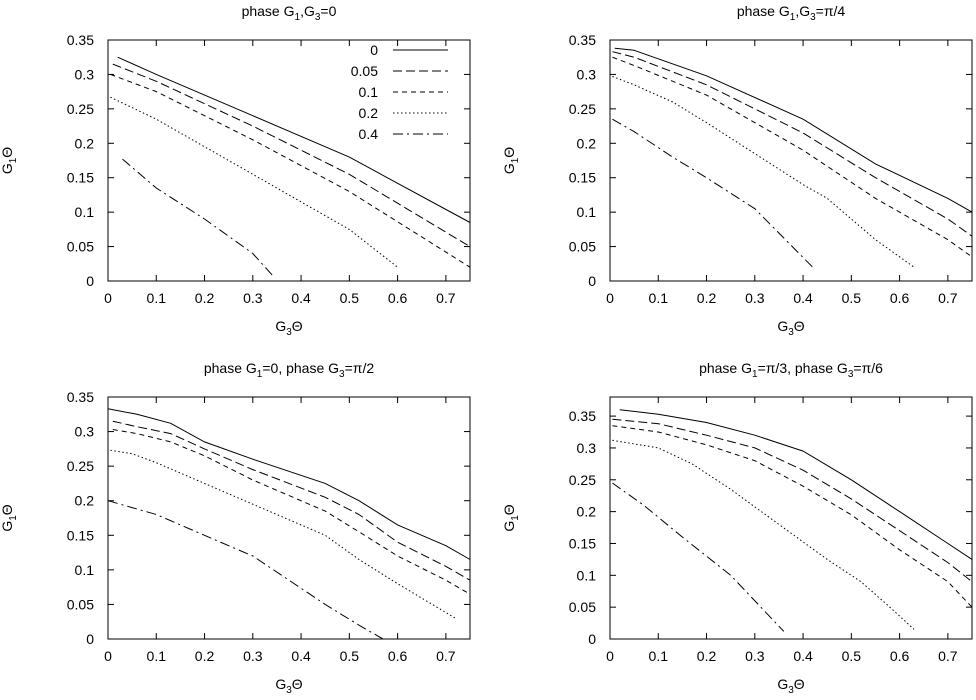 Image resolution: width=976 pixels, height=700 pixels. I want to click on chart-title: phase G1,G3=0, so click(289, 13).